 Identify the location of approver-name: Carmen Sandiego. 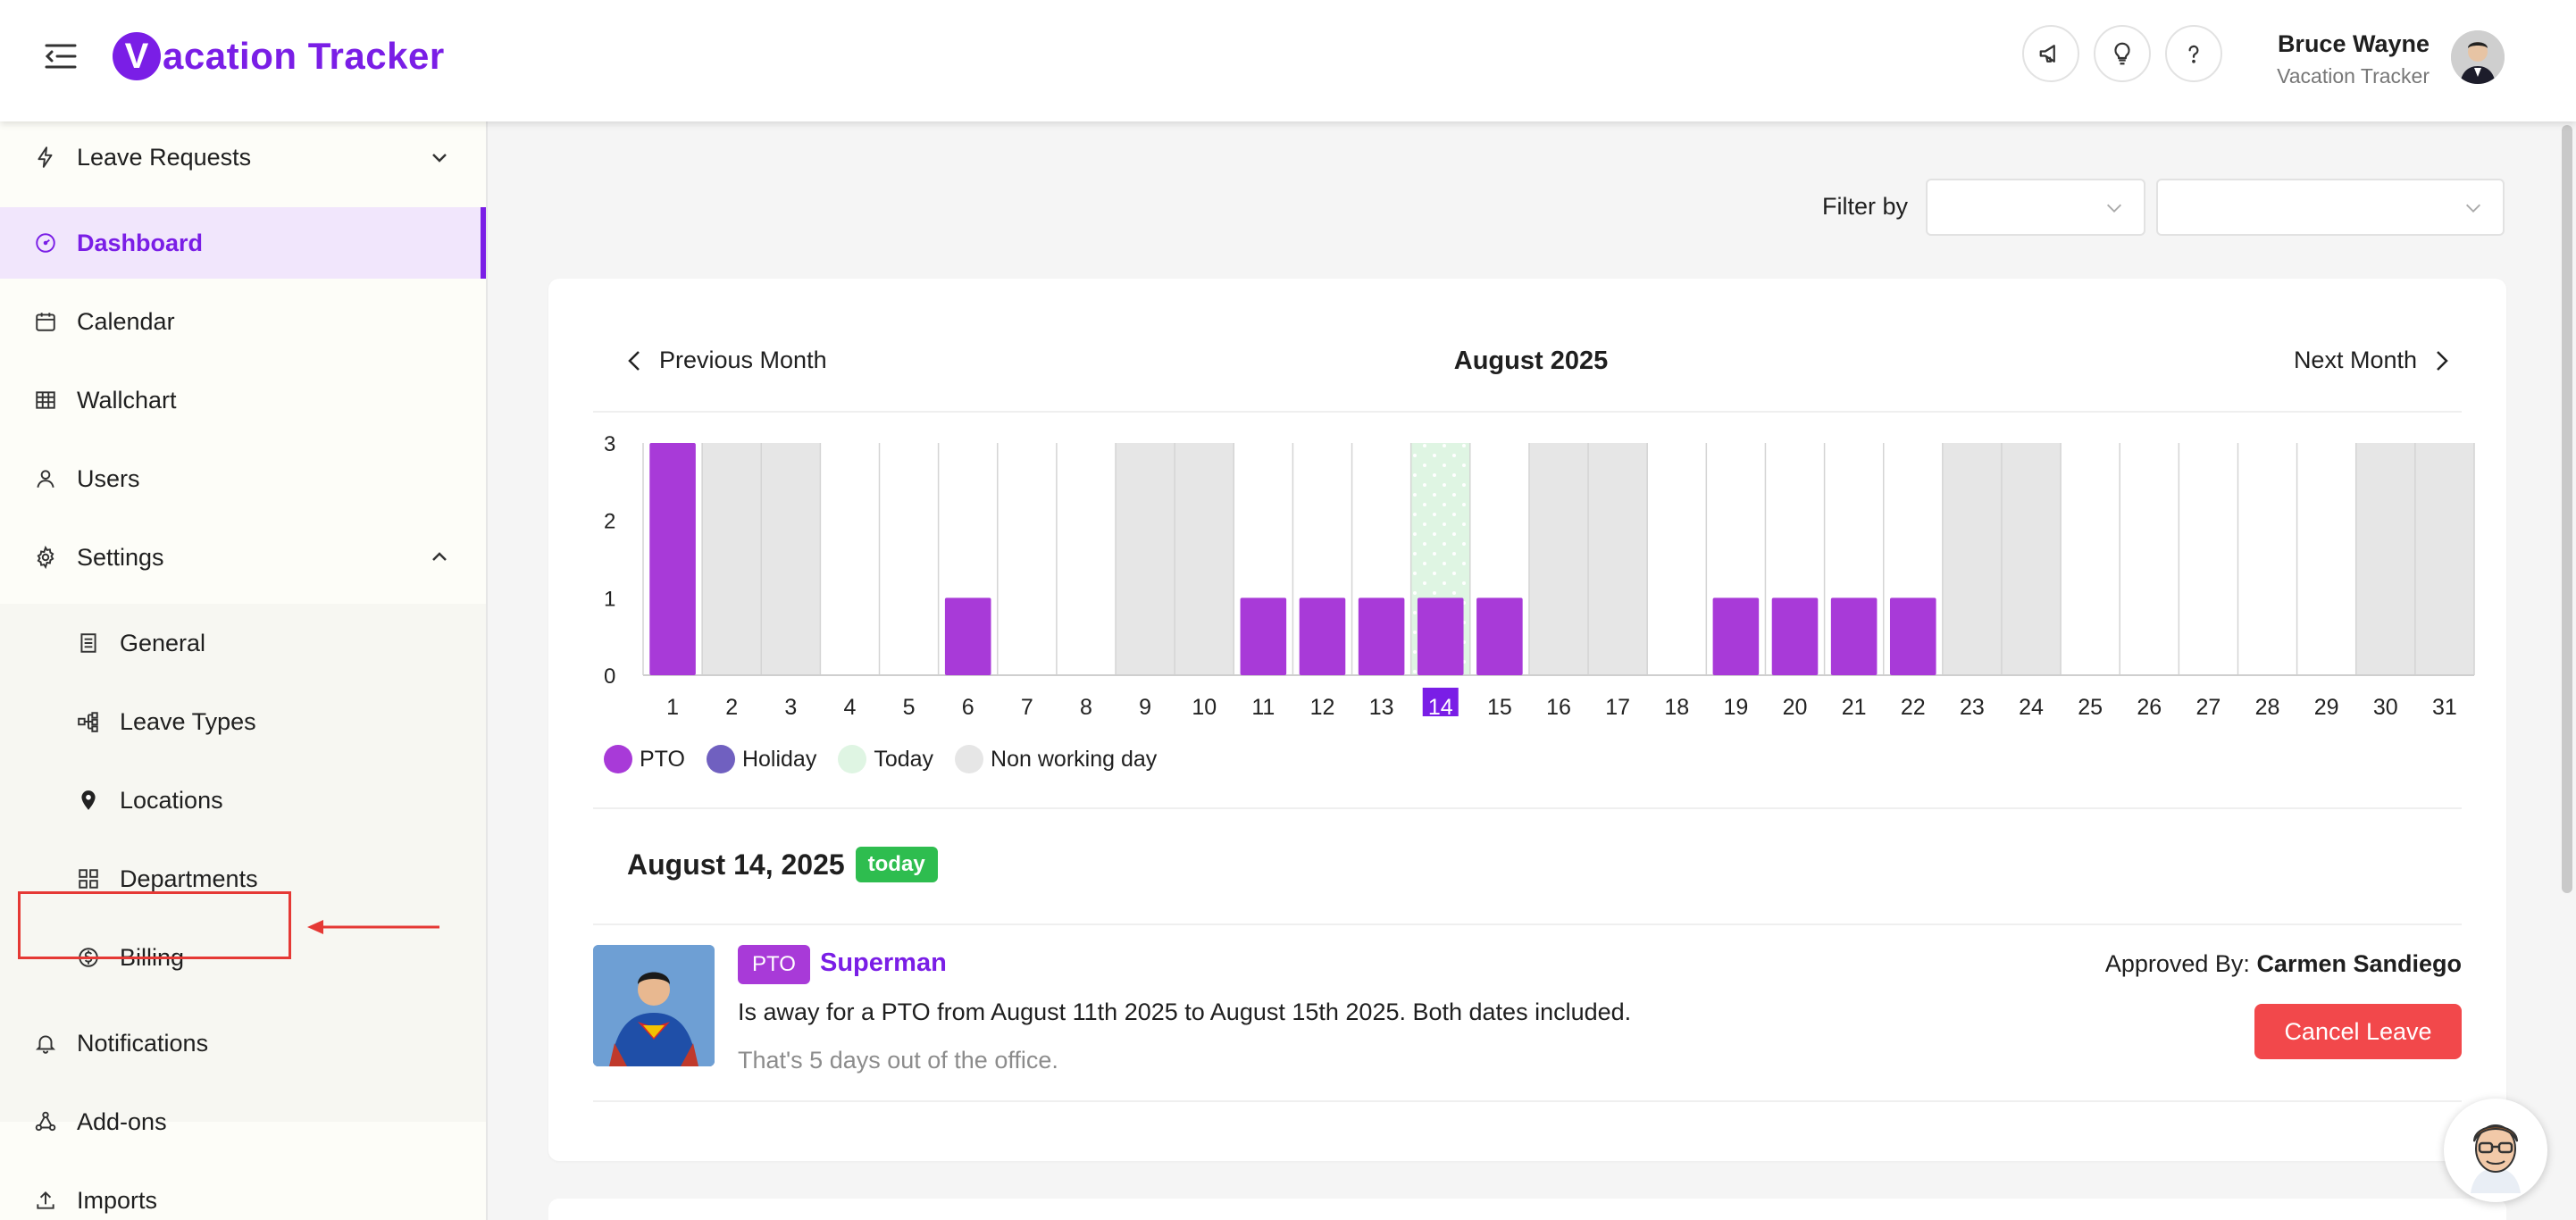
(2359, 964).